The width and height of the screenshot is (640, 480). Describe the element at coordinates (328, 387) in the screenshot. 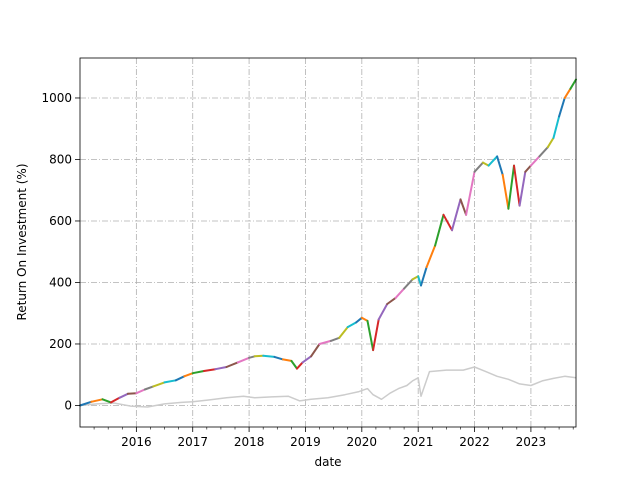

I see `benchmark-line` at that location.